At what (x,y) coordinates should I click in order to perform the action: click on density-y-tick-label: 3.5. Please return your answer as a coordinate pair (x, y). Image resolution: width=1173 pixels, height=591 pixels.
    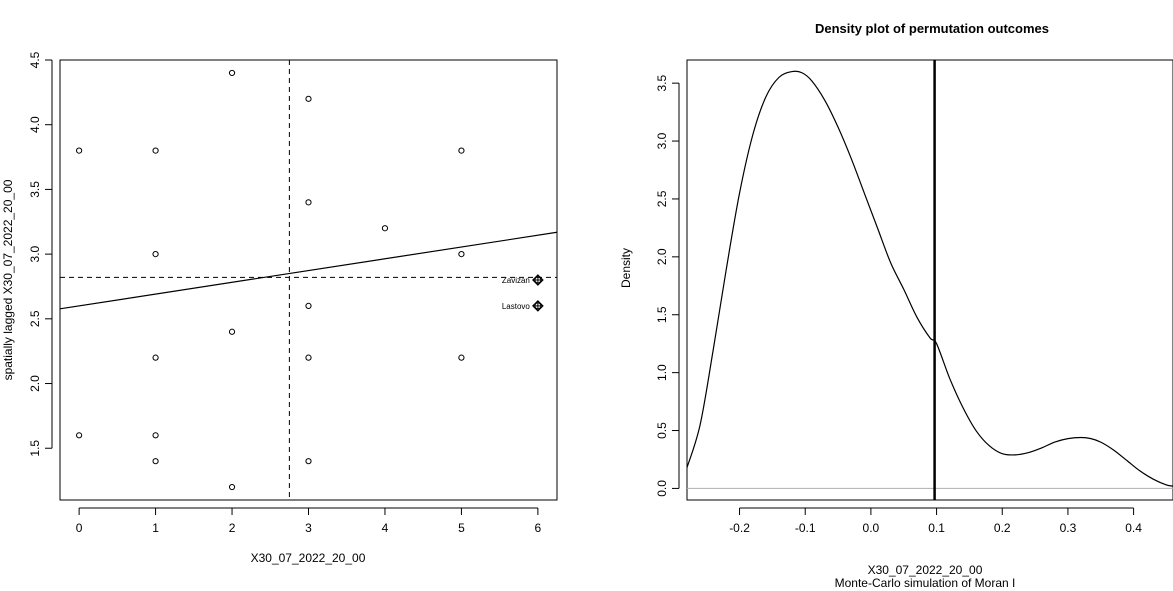
    Looking at the image, I should click on (662, 82).